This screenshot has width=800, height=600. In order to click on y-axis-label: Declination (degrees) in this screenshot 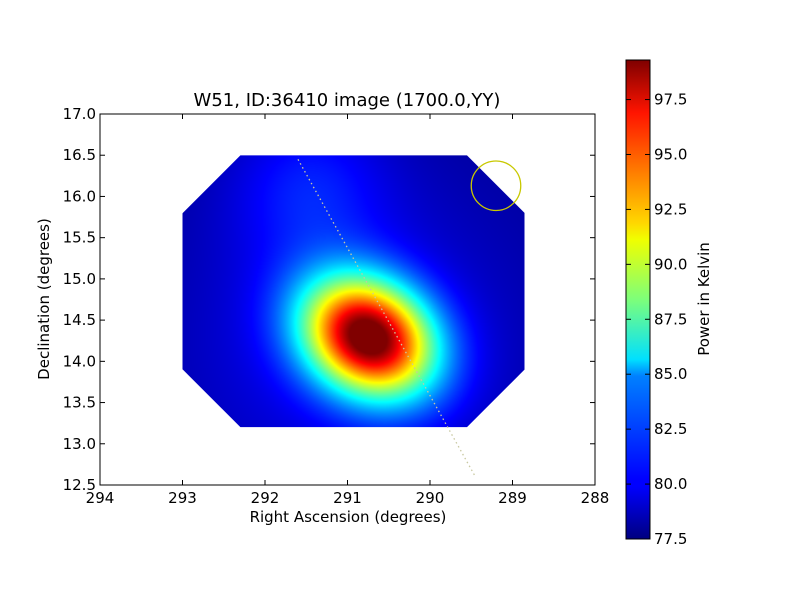, I will do `click(44, 299)`.